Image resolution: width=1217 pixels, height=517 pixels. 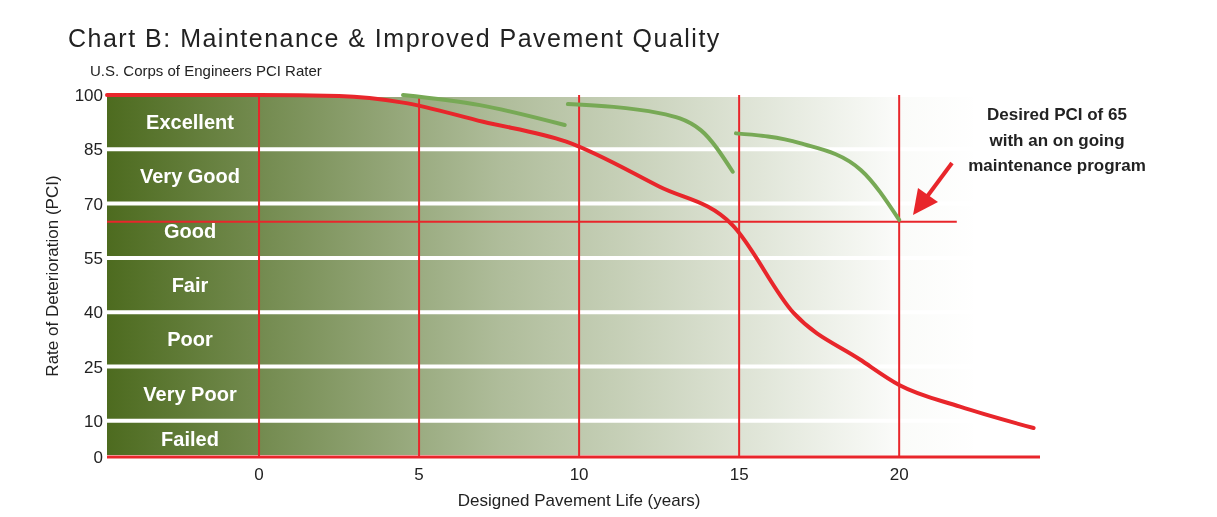 I want to click on x-tick-label: 15, so click(x=739, y=474).